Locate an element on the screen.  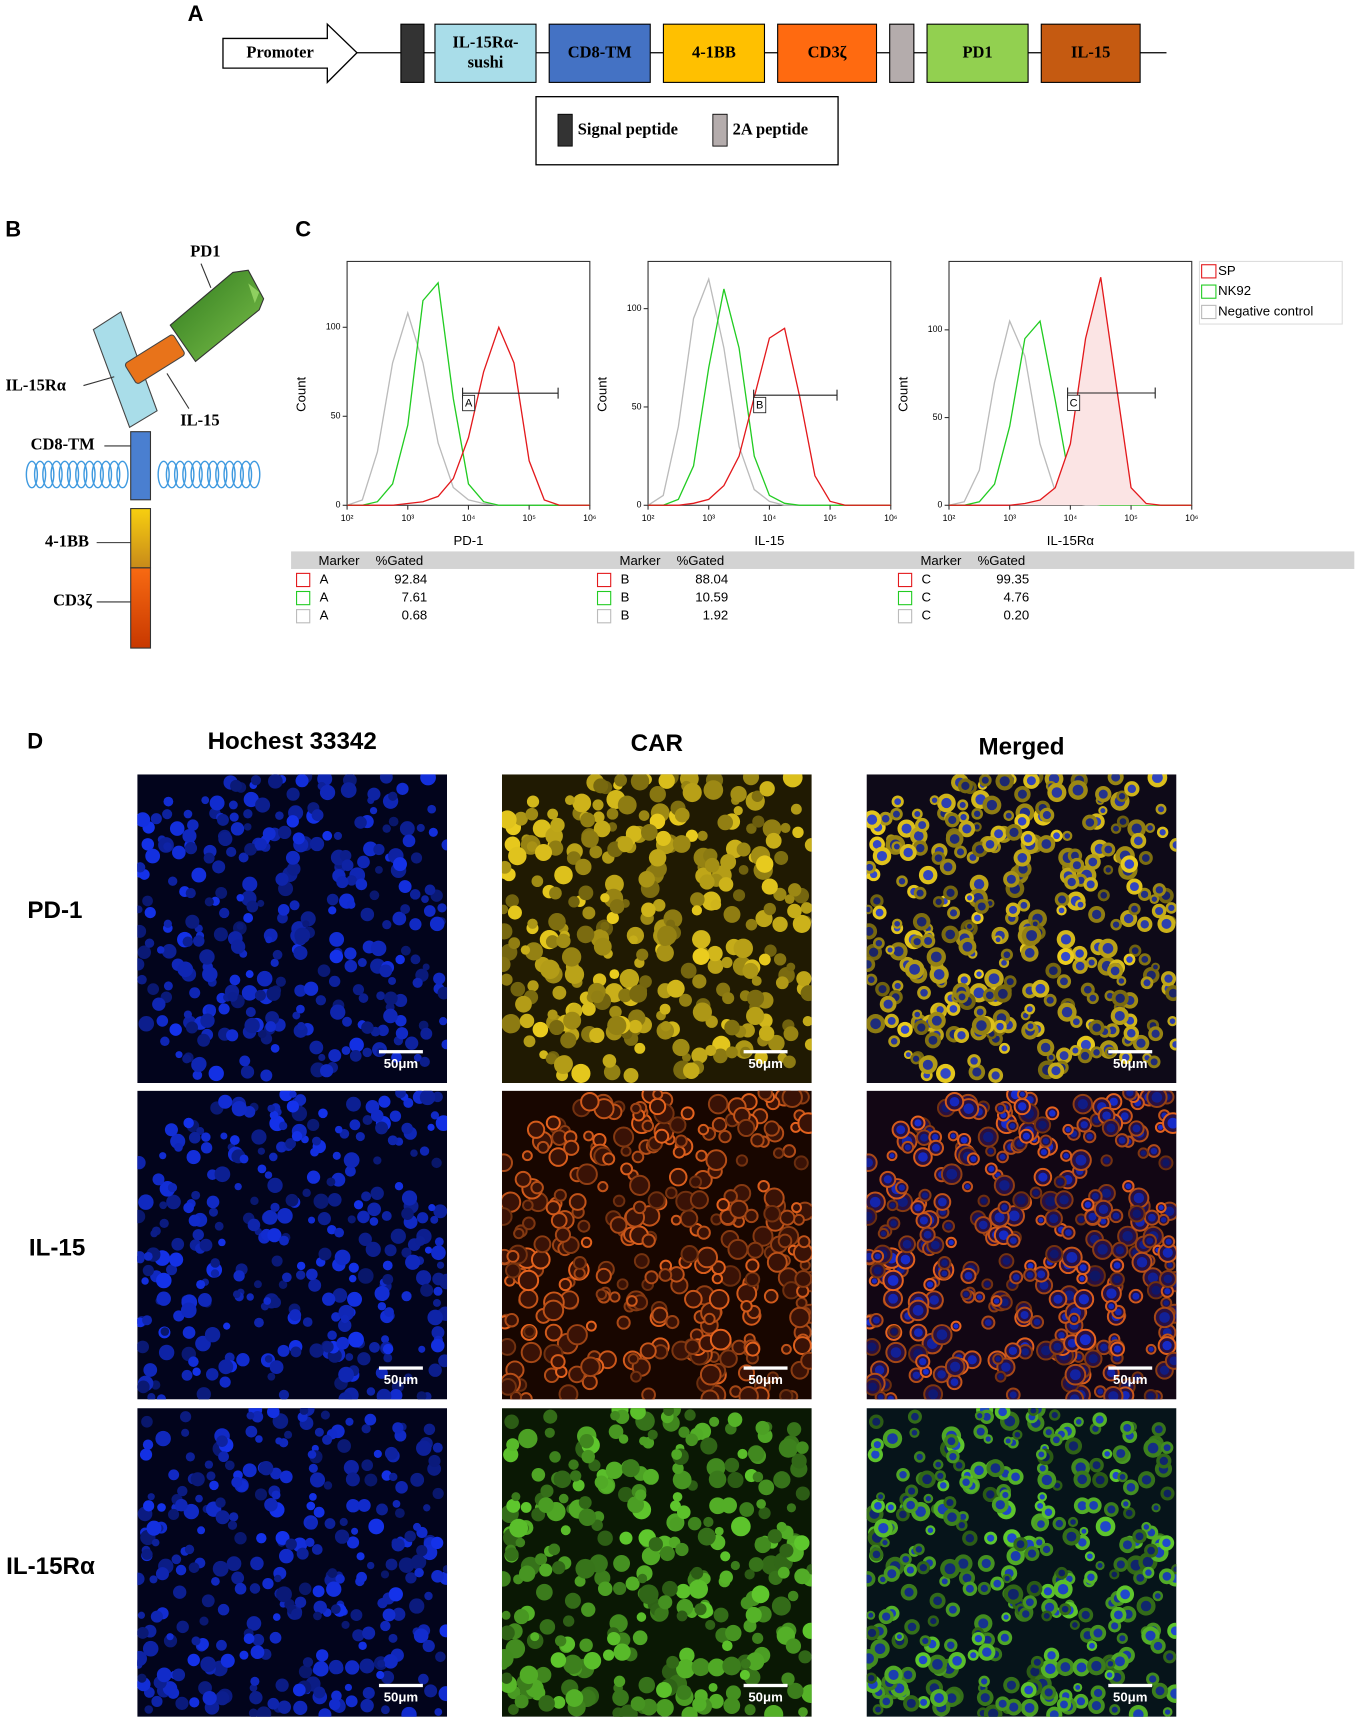
x-tick-label: 10⁴ is located at coordinates (1071, 518).